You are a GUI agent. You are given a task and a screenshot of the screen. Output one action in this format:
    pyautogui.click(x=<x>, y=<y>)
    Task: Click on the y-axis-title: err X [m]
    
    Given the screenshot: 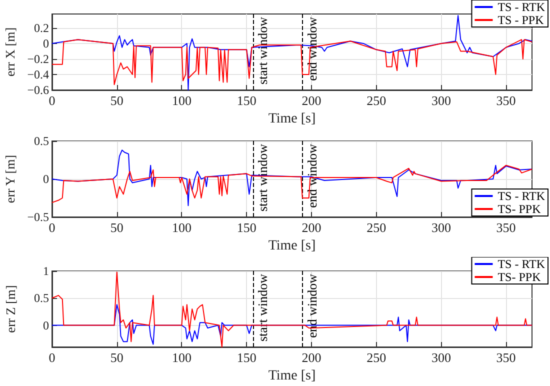 What is the action you would take?
    pyautogui.click(x=10, y=52)
    